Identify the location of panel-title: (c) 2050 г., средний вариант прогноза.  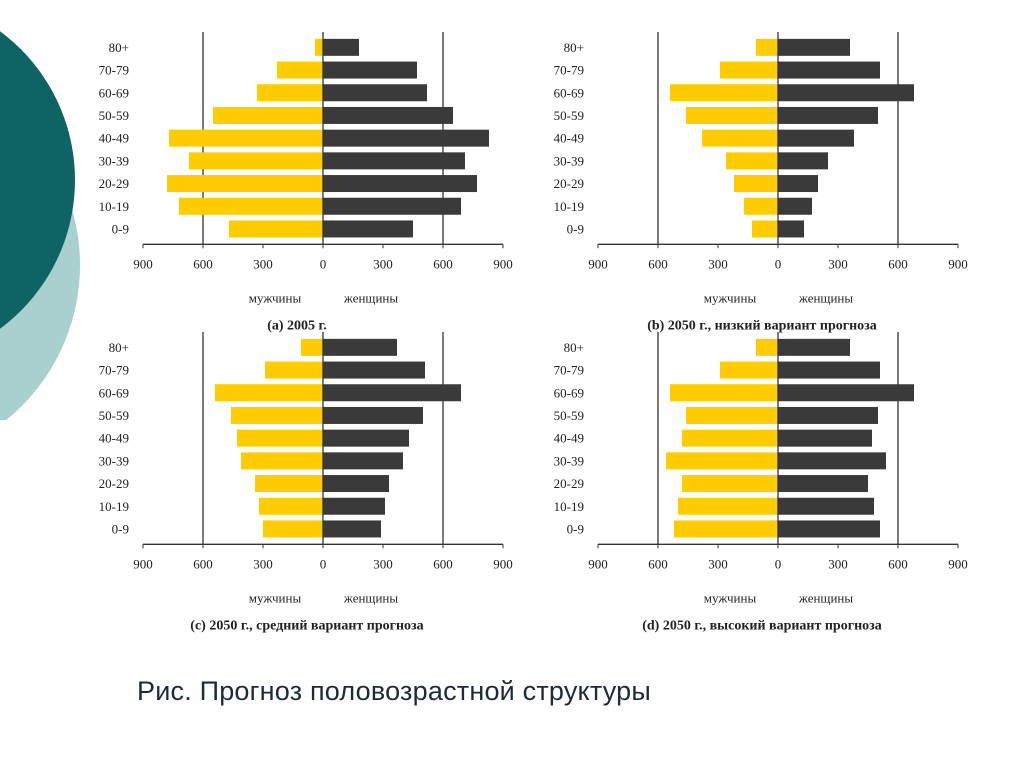
(306, 625).